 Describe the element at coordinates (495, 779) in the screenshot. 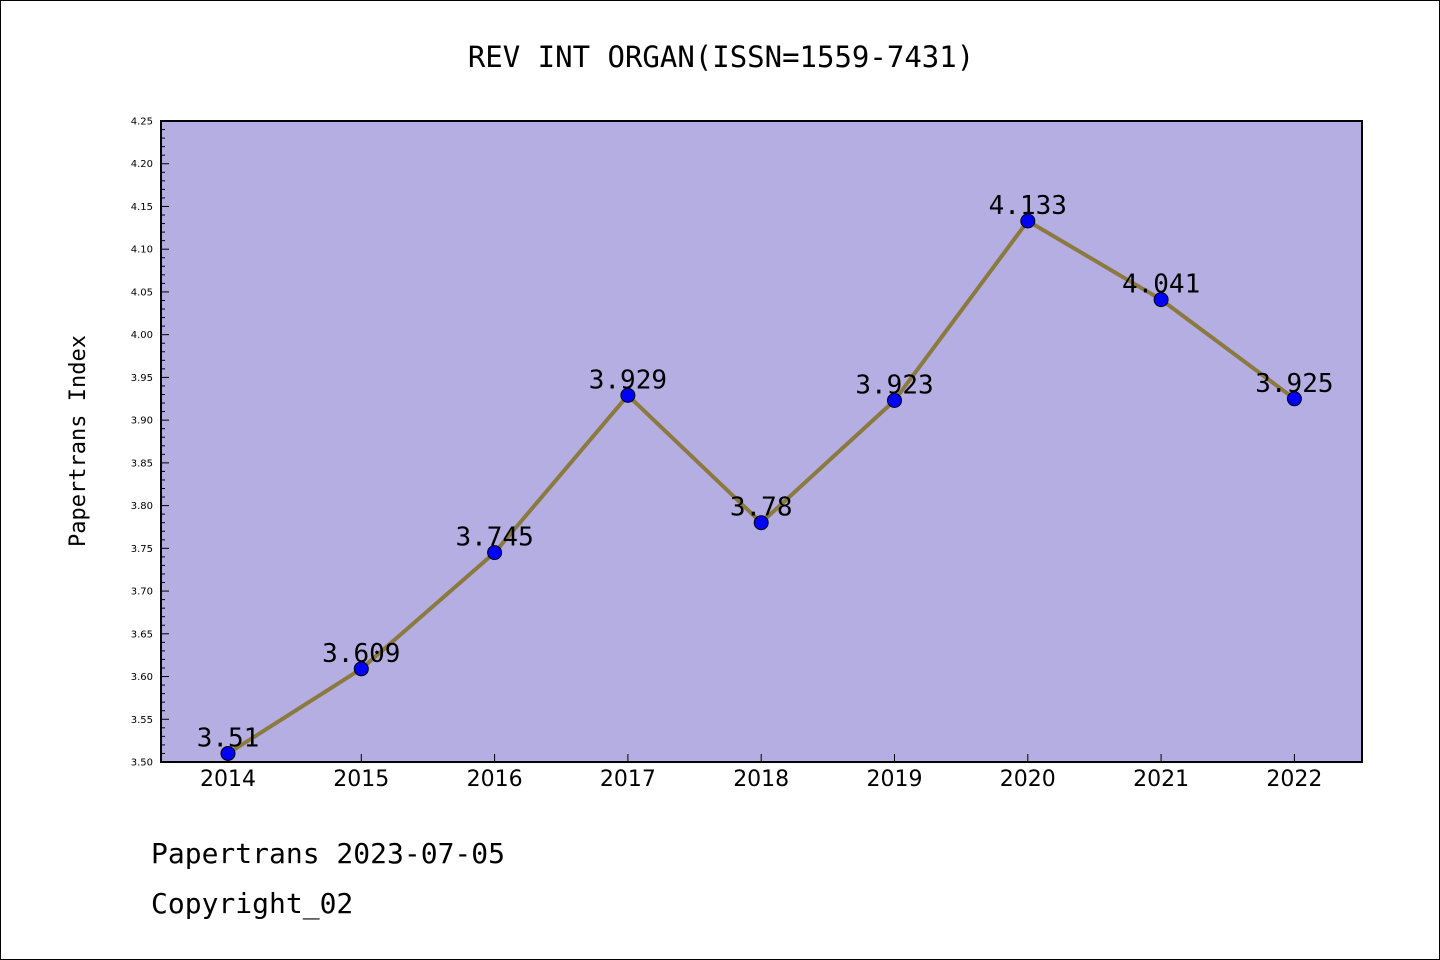

I see `x-tick-label: 2016` at that location.